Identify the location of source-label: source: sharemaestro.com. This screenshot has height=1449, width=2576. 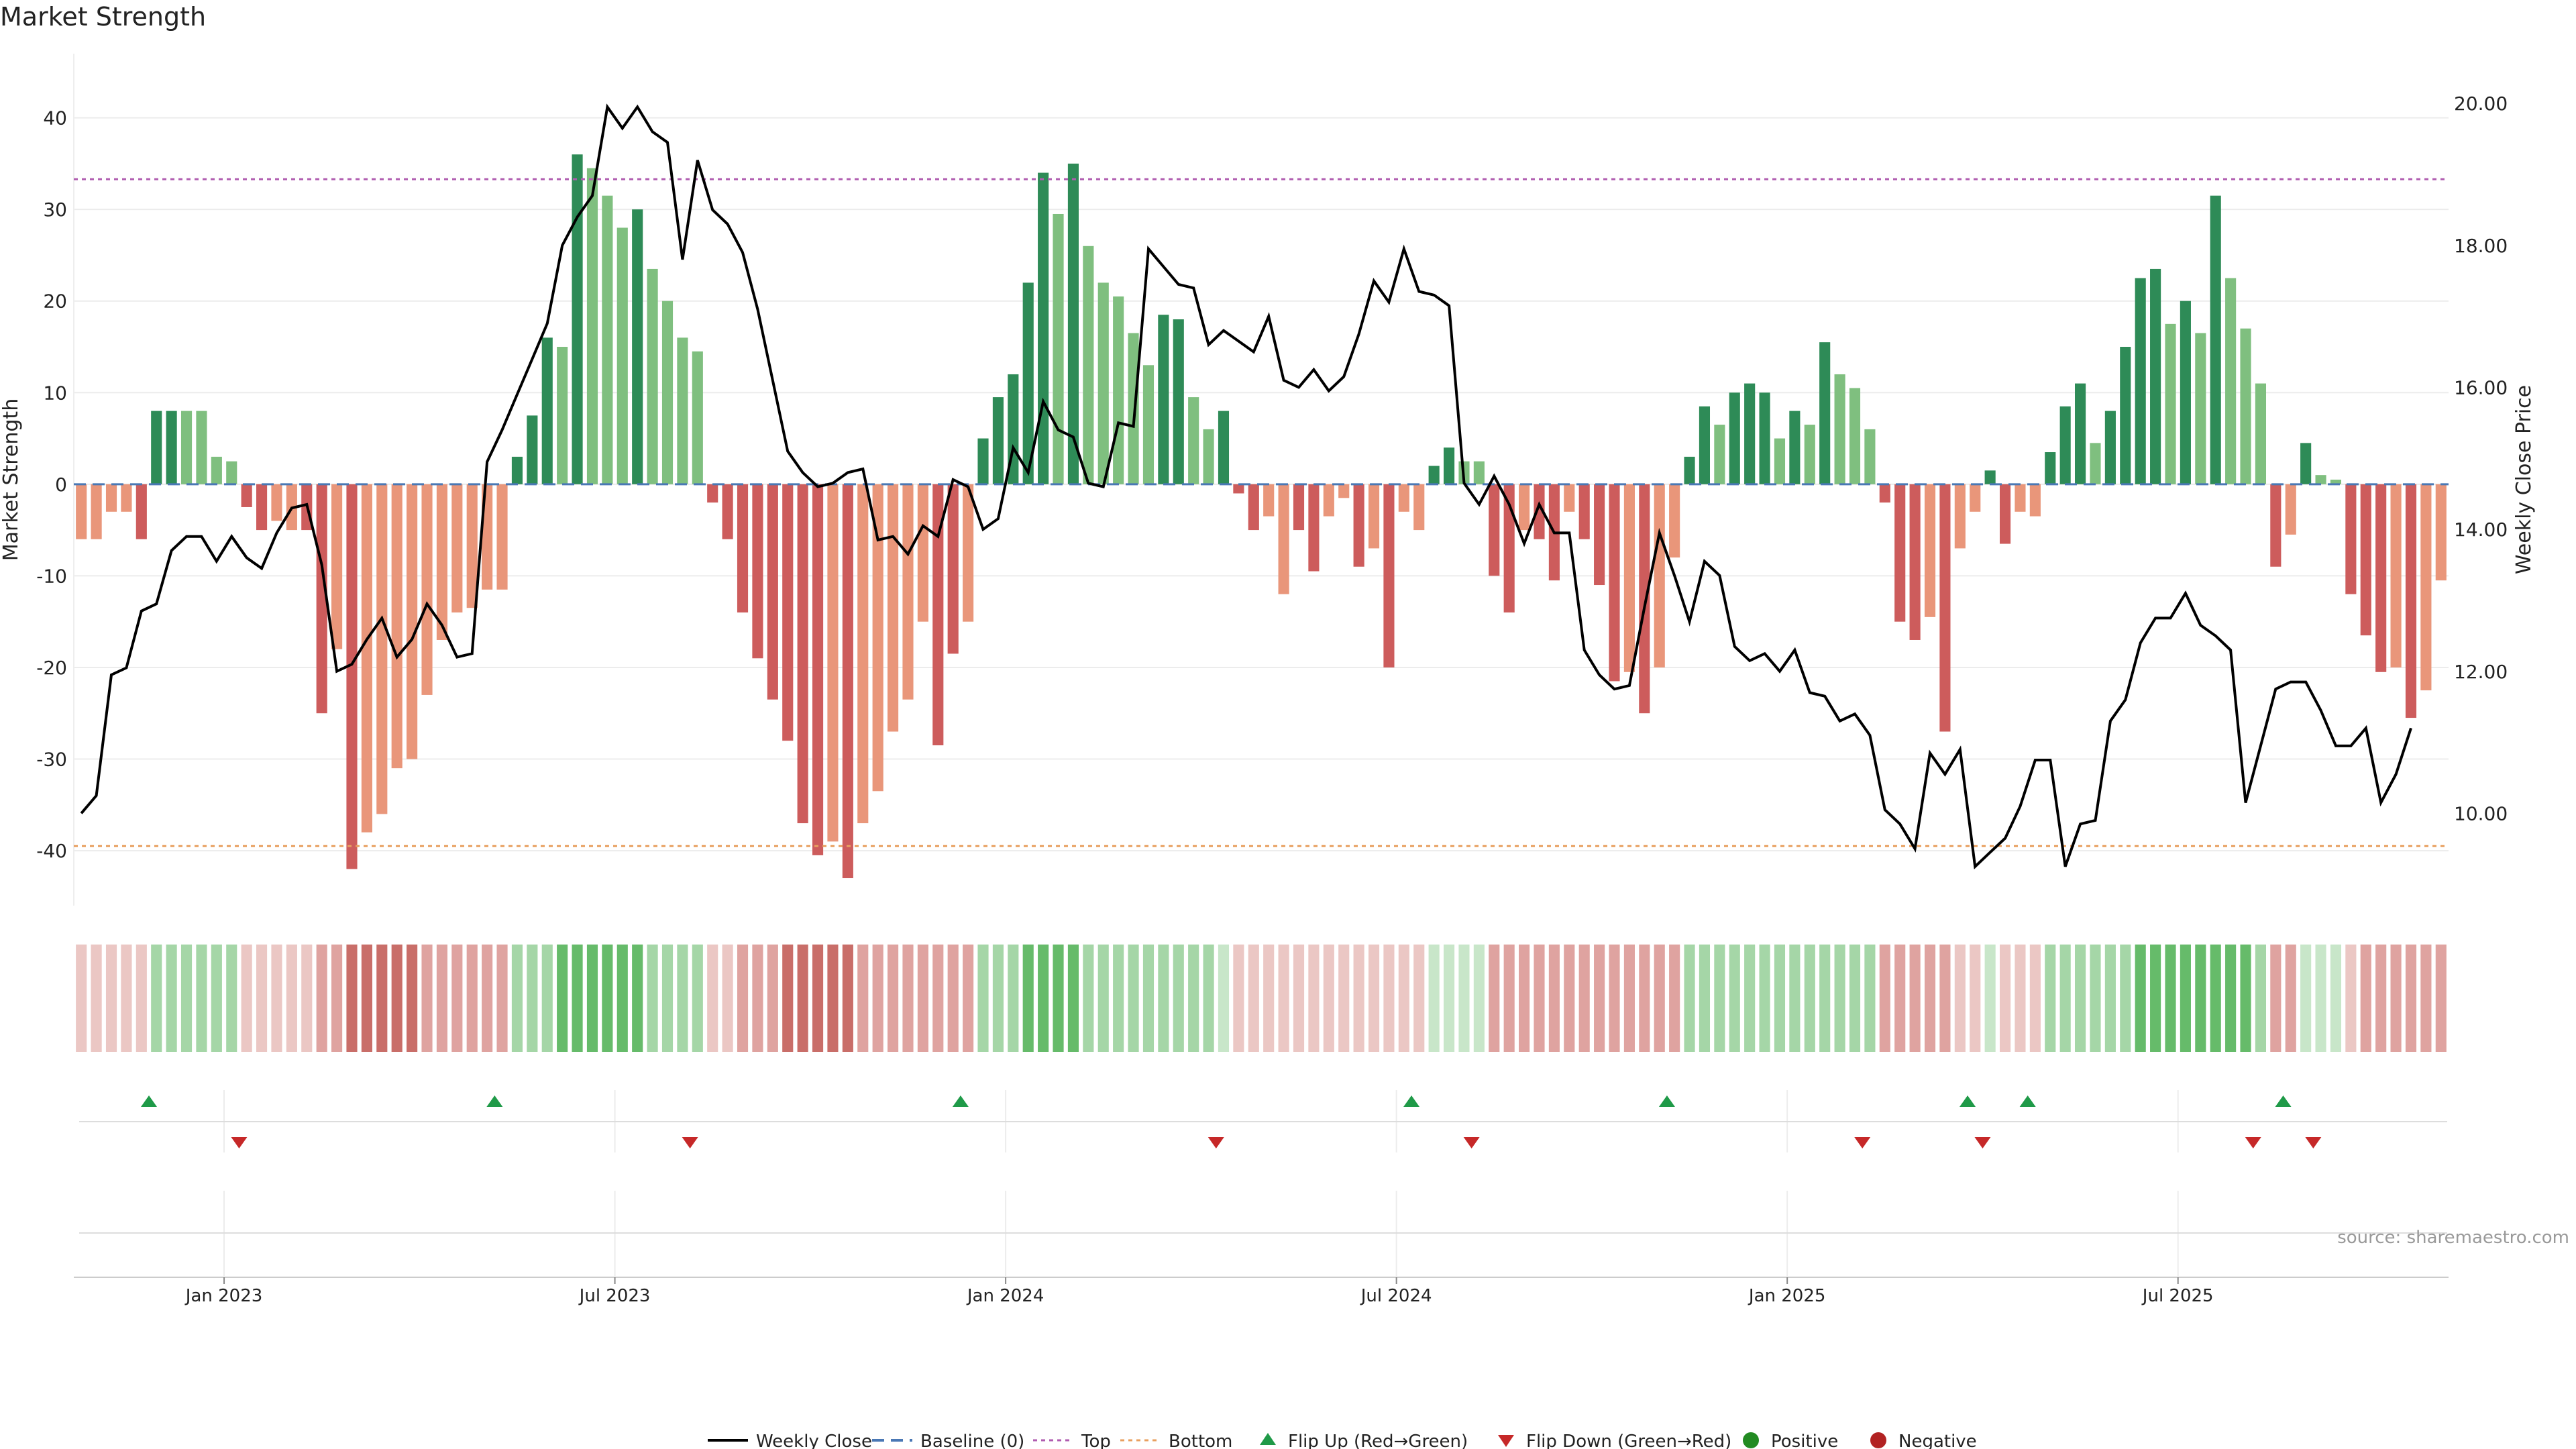
(2453, 1238).